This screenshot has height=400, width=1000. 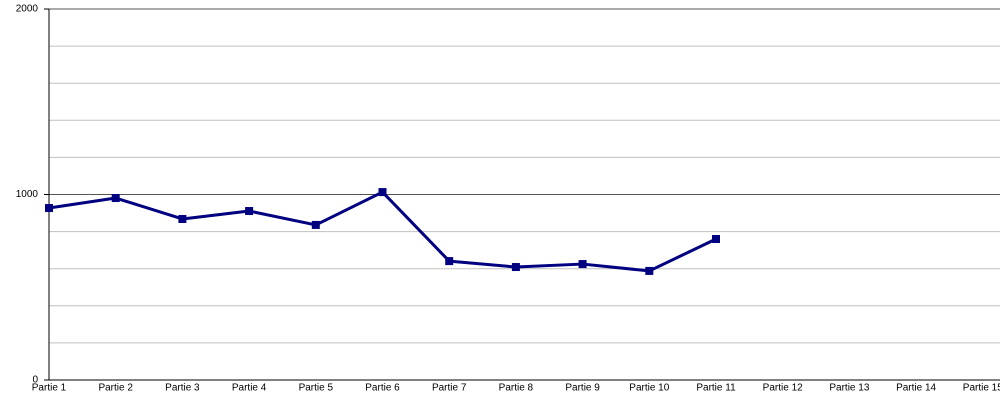 I want to click on x-tick-label: Partie 13, so click(x=849, y=388).